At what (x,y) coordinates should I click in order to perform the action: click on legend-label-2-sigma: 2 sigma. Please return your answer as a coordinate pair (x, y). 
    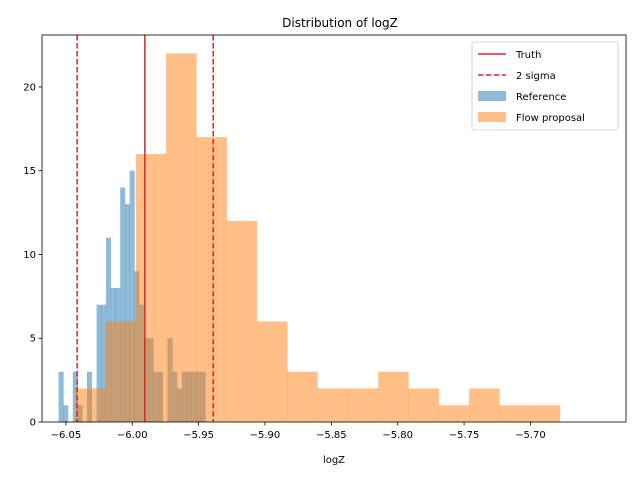
    Looking at the image, I should click on (536, 76).